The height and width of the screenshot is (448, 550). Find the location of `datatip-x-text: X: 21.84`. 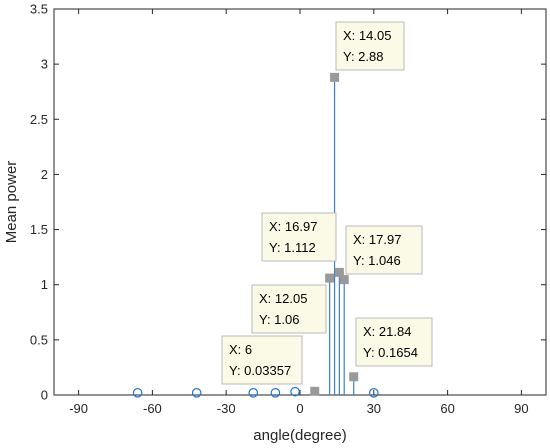

datatip-x-text: X: 21.84 is located at coordinates (387, 331).